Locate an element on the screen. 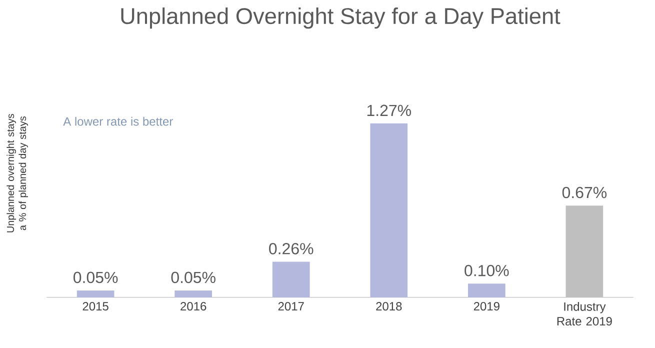 The image size is (655, 348). x-tick-label: 2015 is located at coordinates (95, 306).